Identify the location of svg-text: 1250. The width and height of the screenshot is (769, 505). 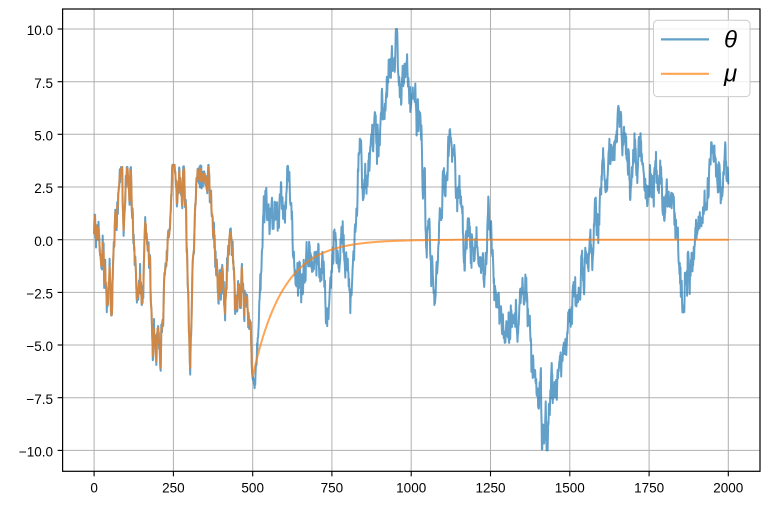
(490, 488).